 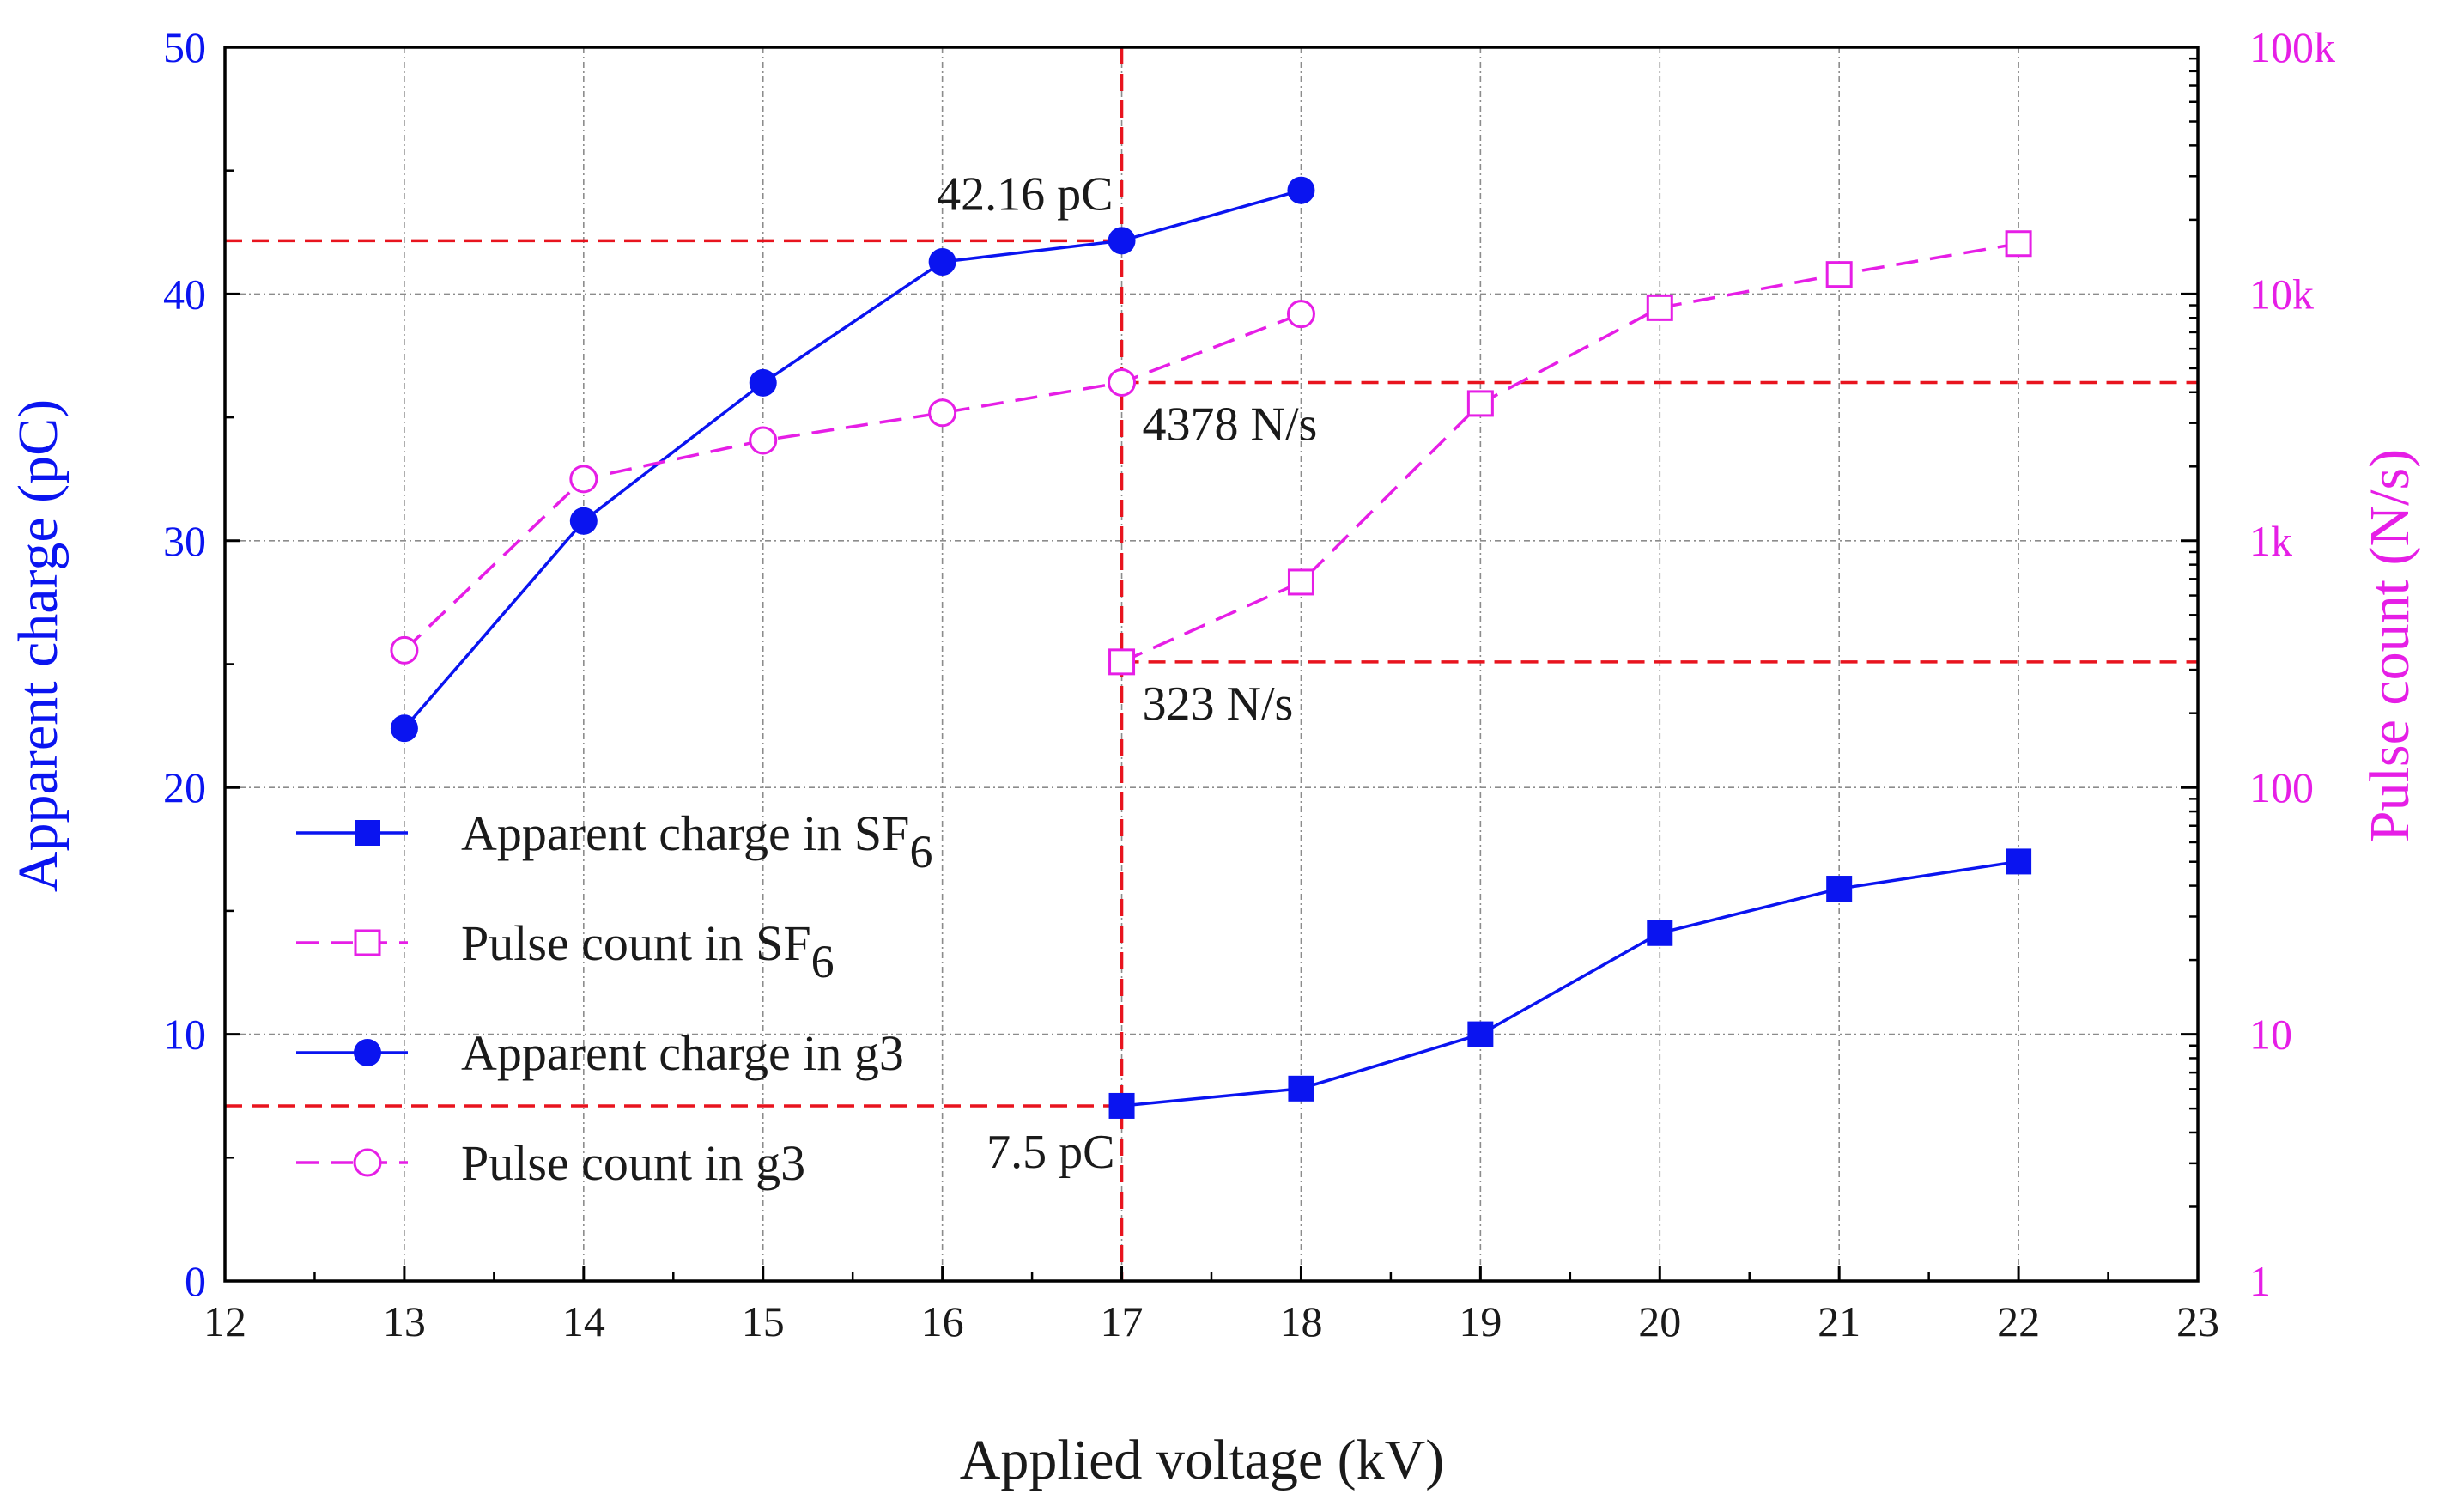 What do you see at coordinates (404, 1321) in the screenshot?
I see `x-tick-label: 13` at bounding box center [404, 1321].